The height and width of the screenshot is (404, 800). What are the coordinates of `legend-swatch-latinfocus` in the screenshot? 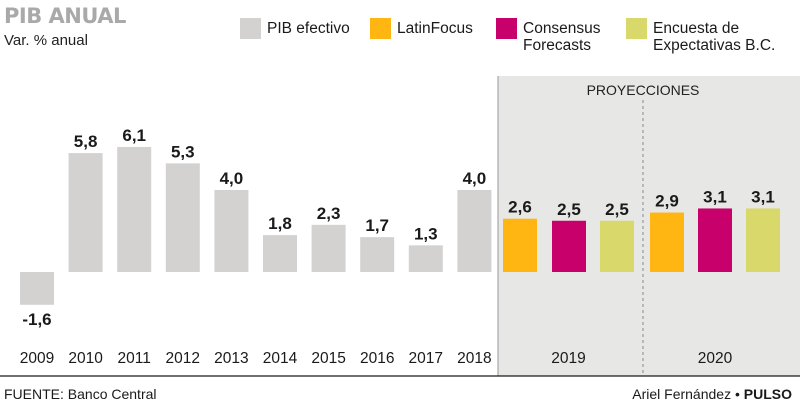 It's located at (380, 28).